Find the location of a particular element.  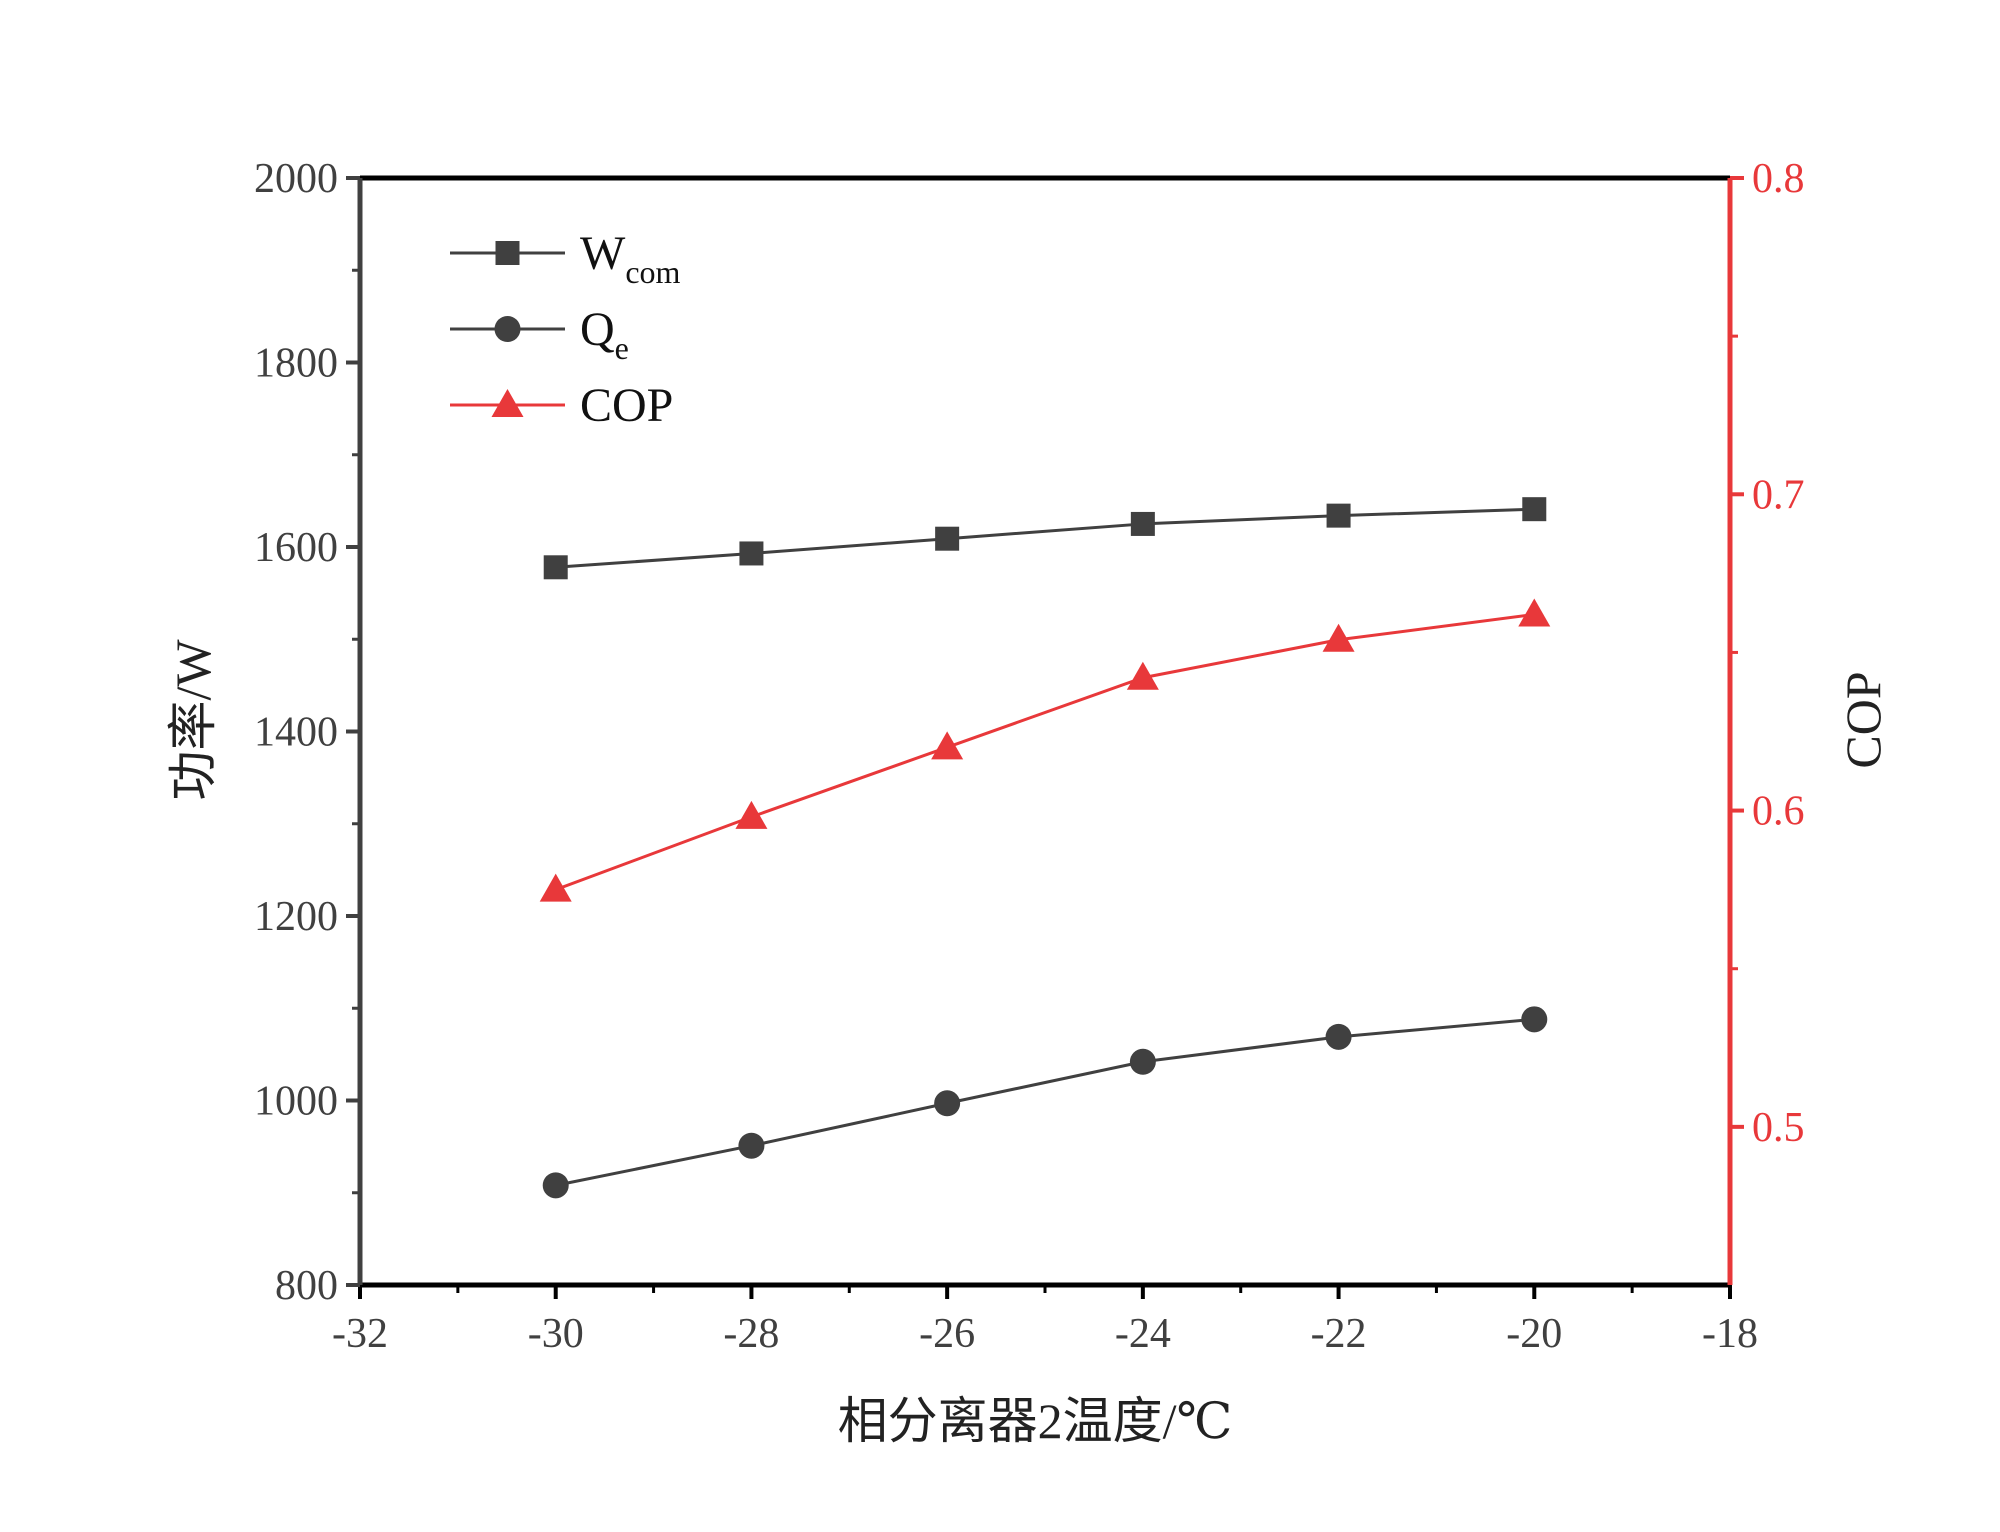

left-tick-label: 1400 is located at coordinates (296, 733).